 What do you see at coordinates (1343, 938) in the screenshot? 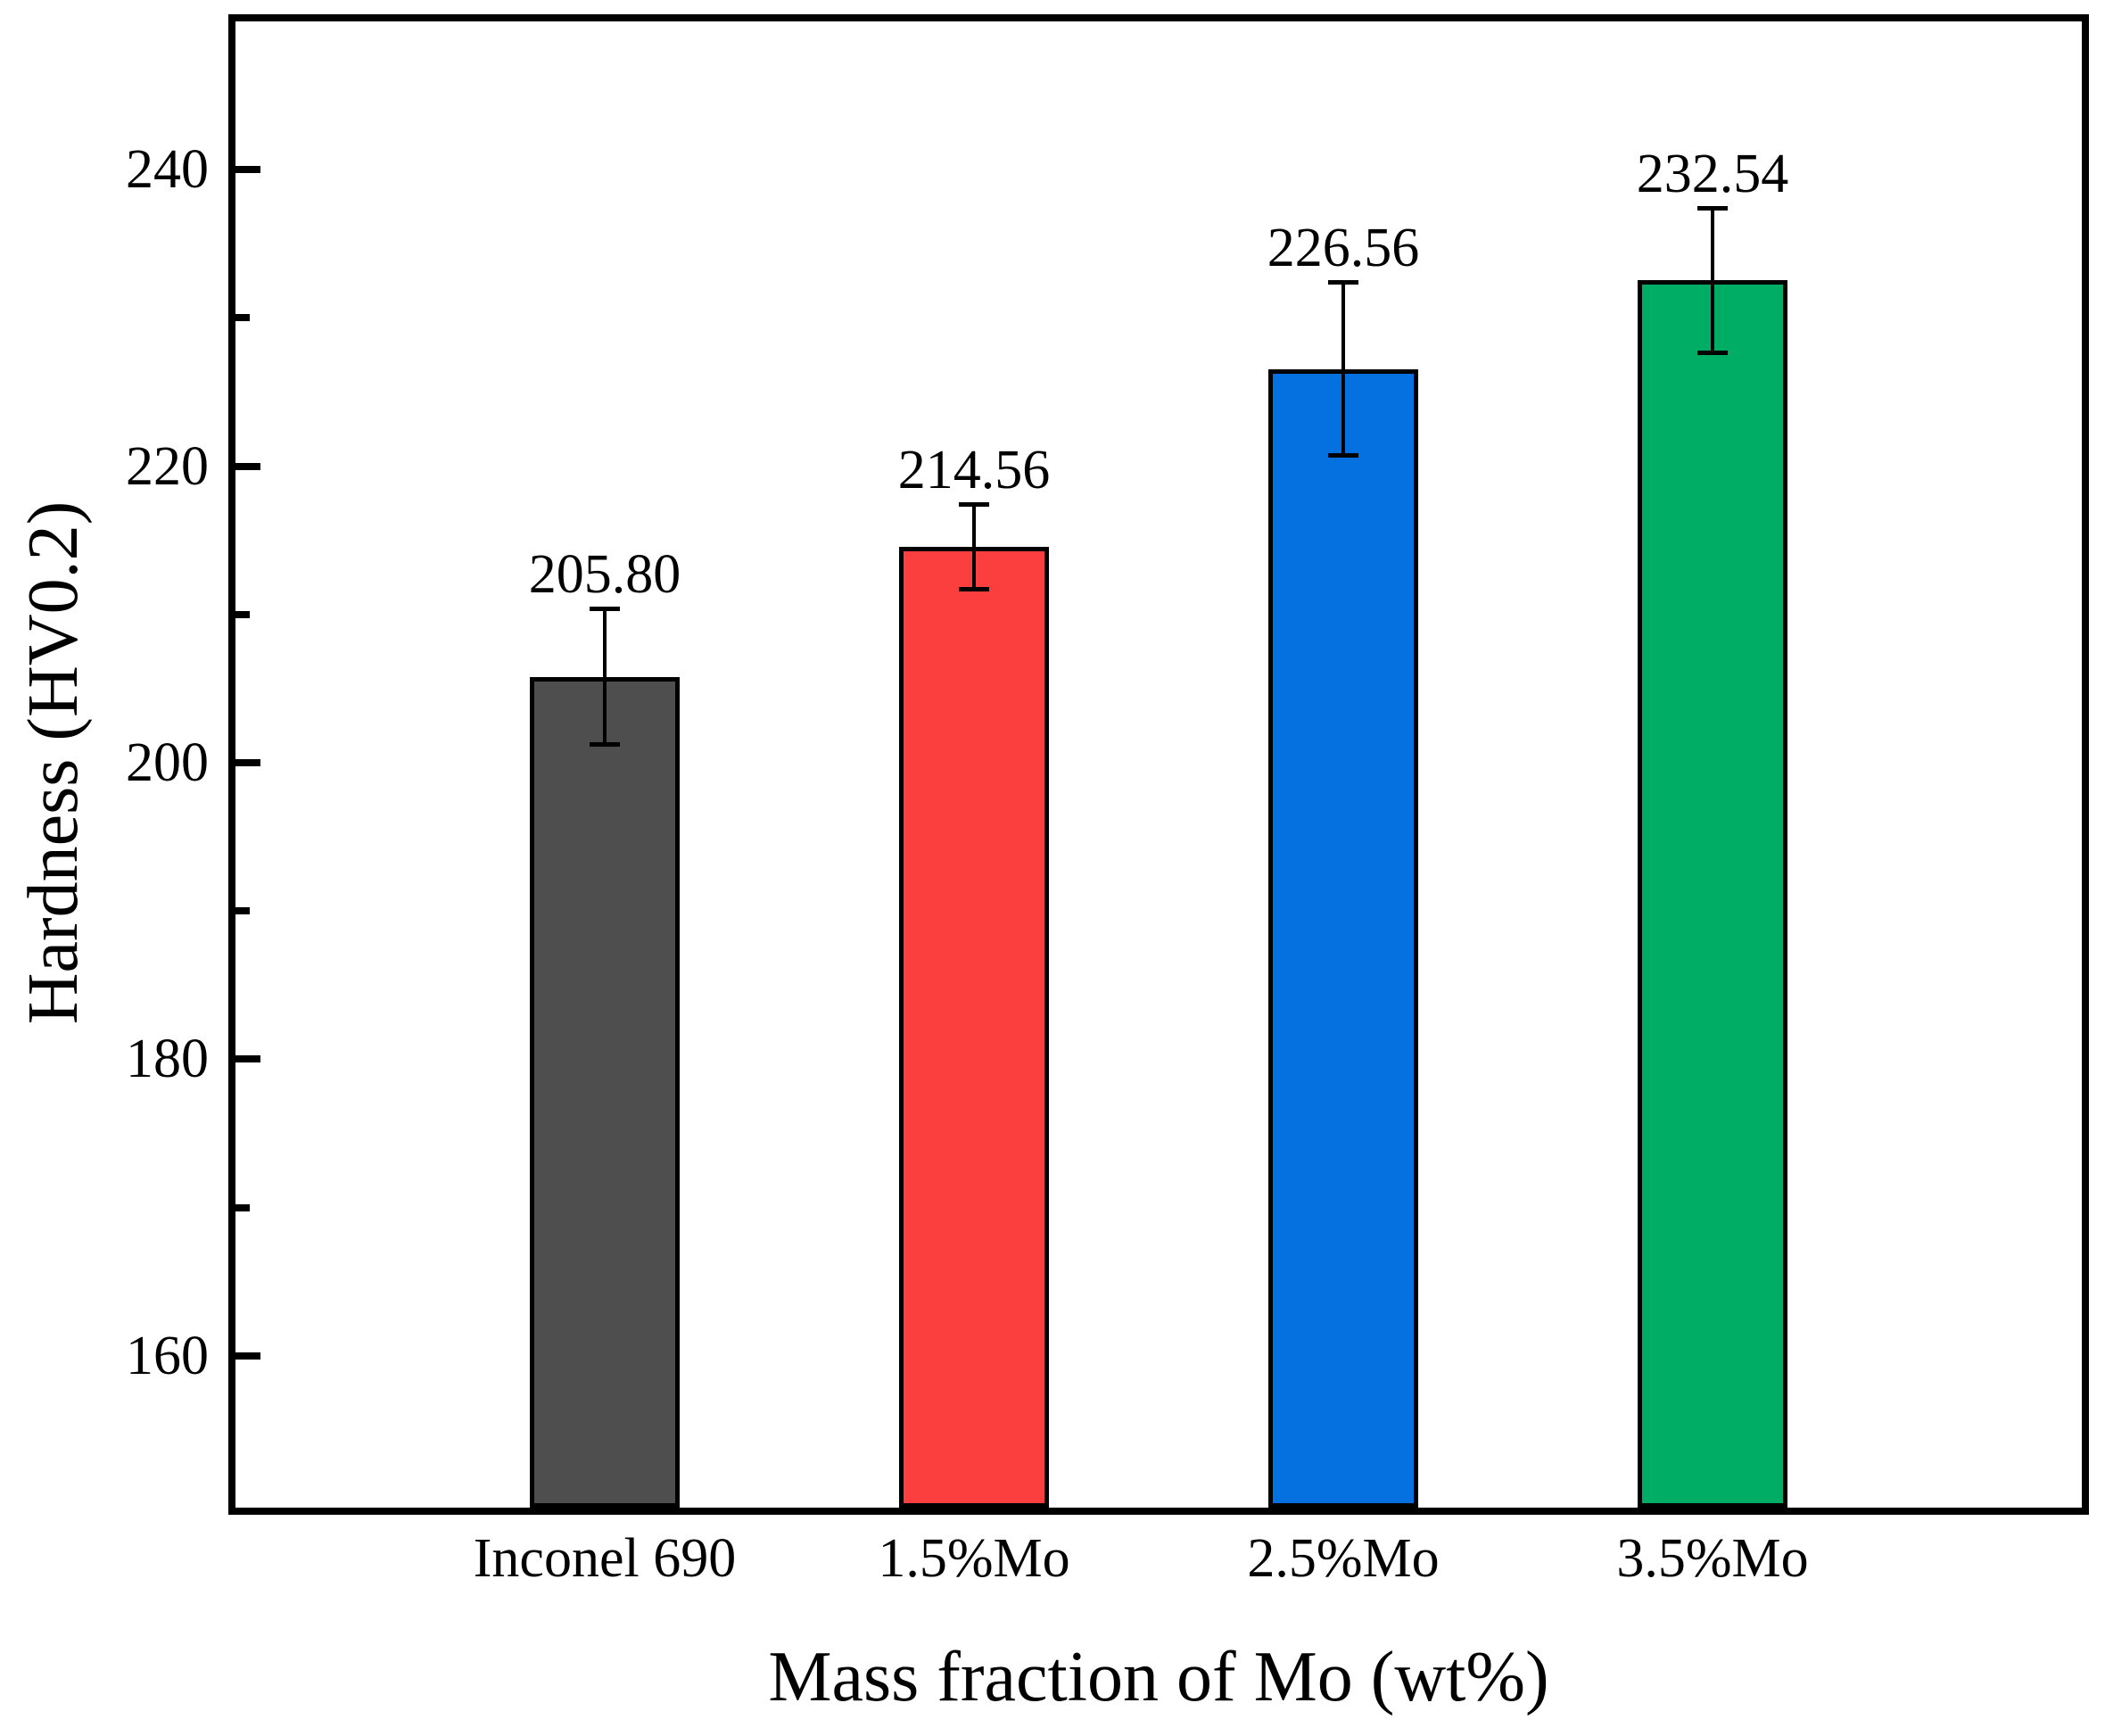
I see `bar-2.5-mo` at bounding box center [1343, 938].